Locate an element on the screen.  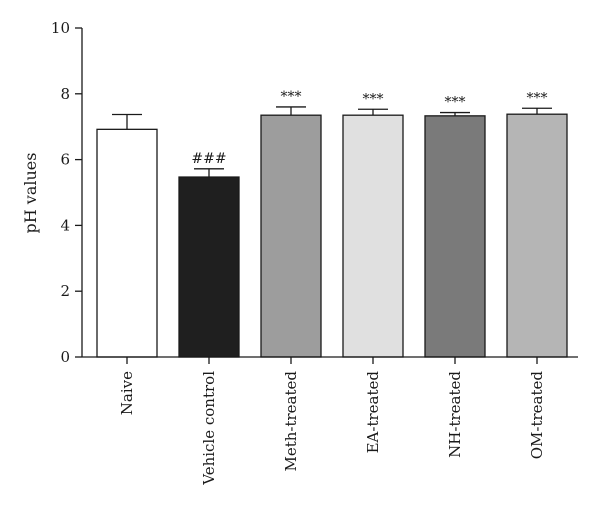
y-tick-label: 8 is located at coordinates (65, 94).